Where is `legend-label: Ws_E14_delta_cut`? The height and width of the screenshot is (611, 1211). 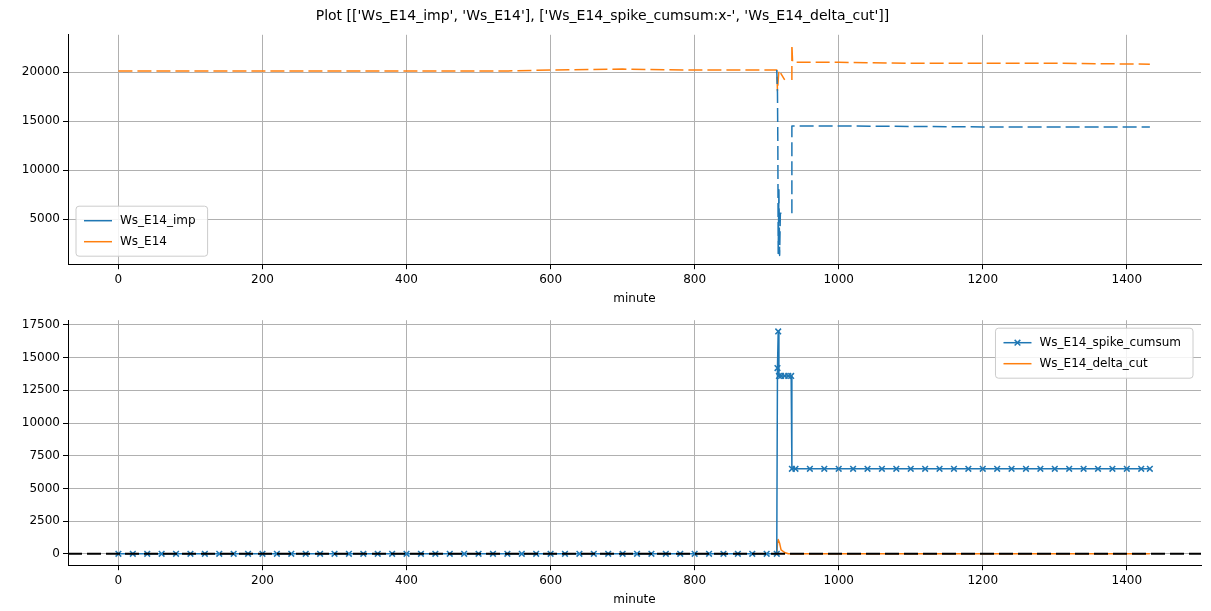 legend-label: Ws_E14_delta_cut is located at coordinates (1094, 362).